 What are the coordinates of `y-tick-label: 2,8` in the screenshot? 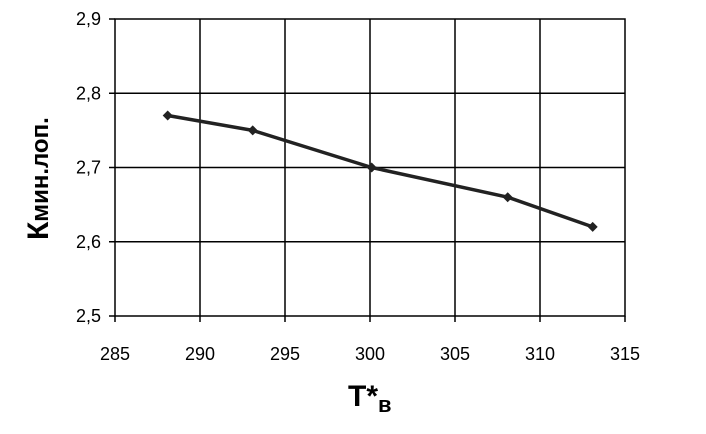 It's located at (88, 93).